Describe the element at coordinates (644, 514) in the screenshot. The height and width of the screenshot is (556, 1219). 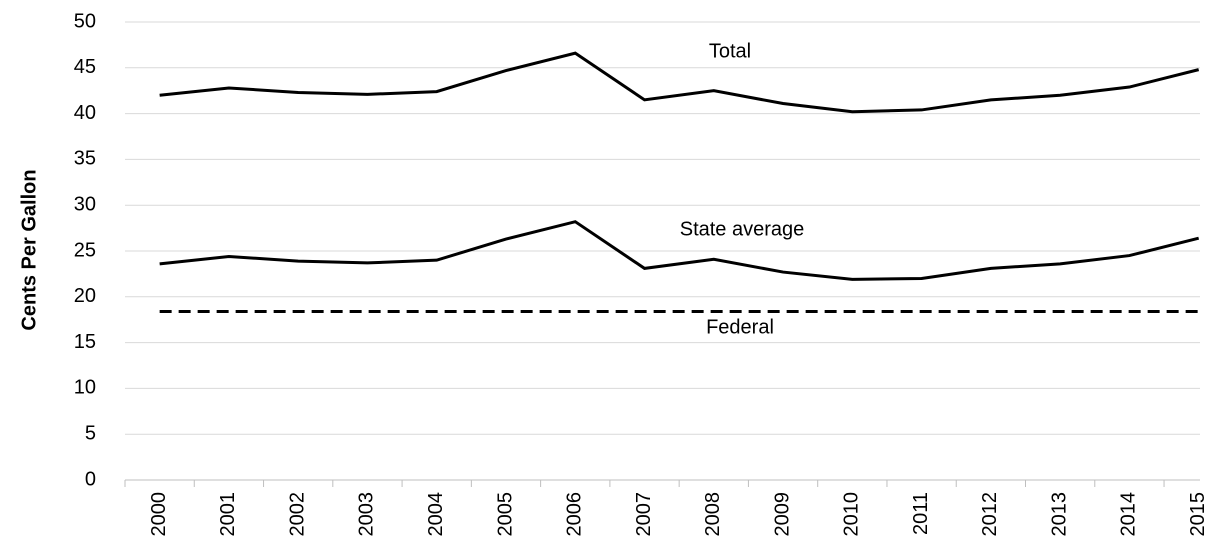
I see `x-tick-label: 2007` at that location.